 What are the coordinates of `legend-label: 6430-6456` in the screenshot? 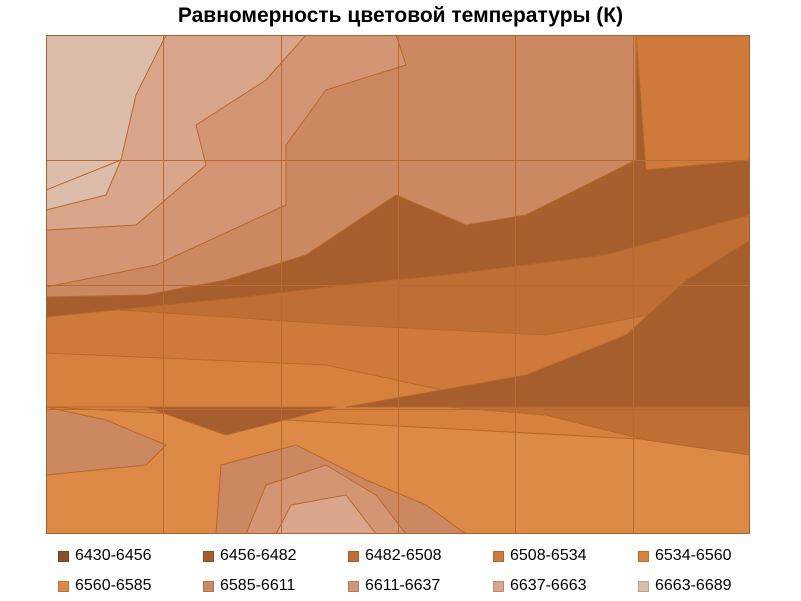 It's located at (113, 555).